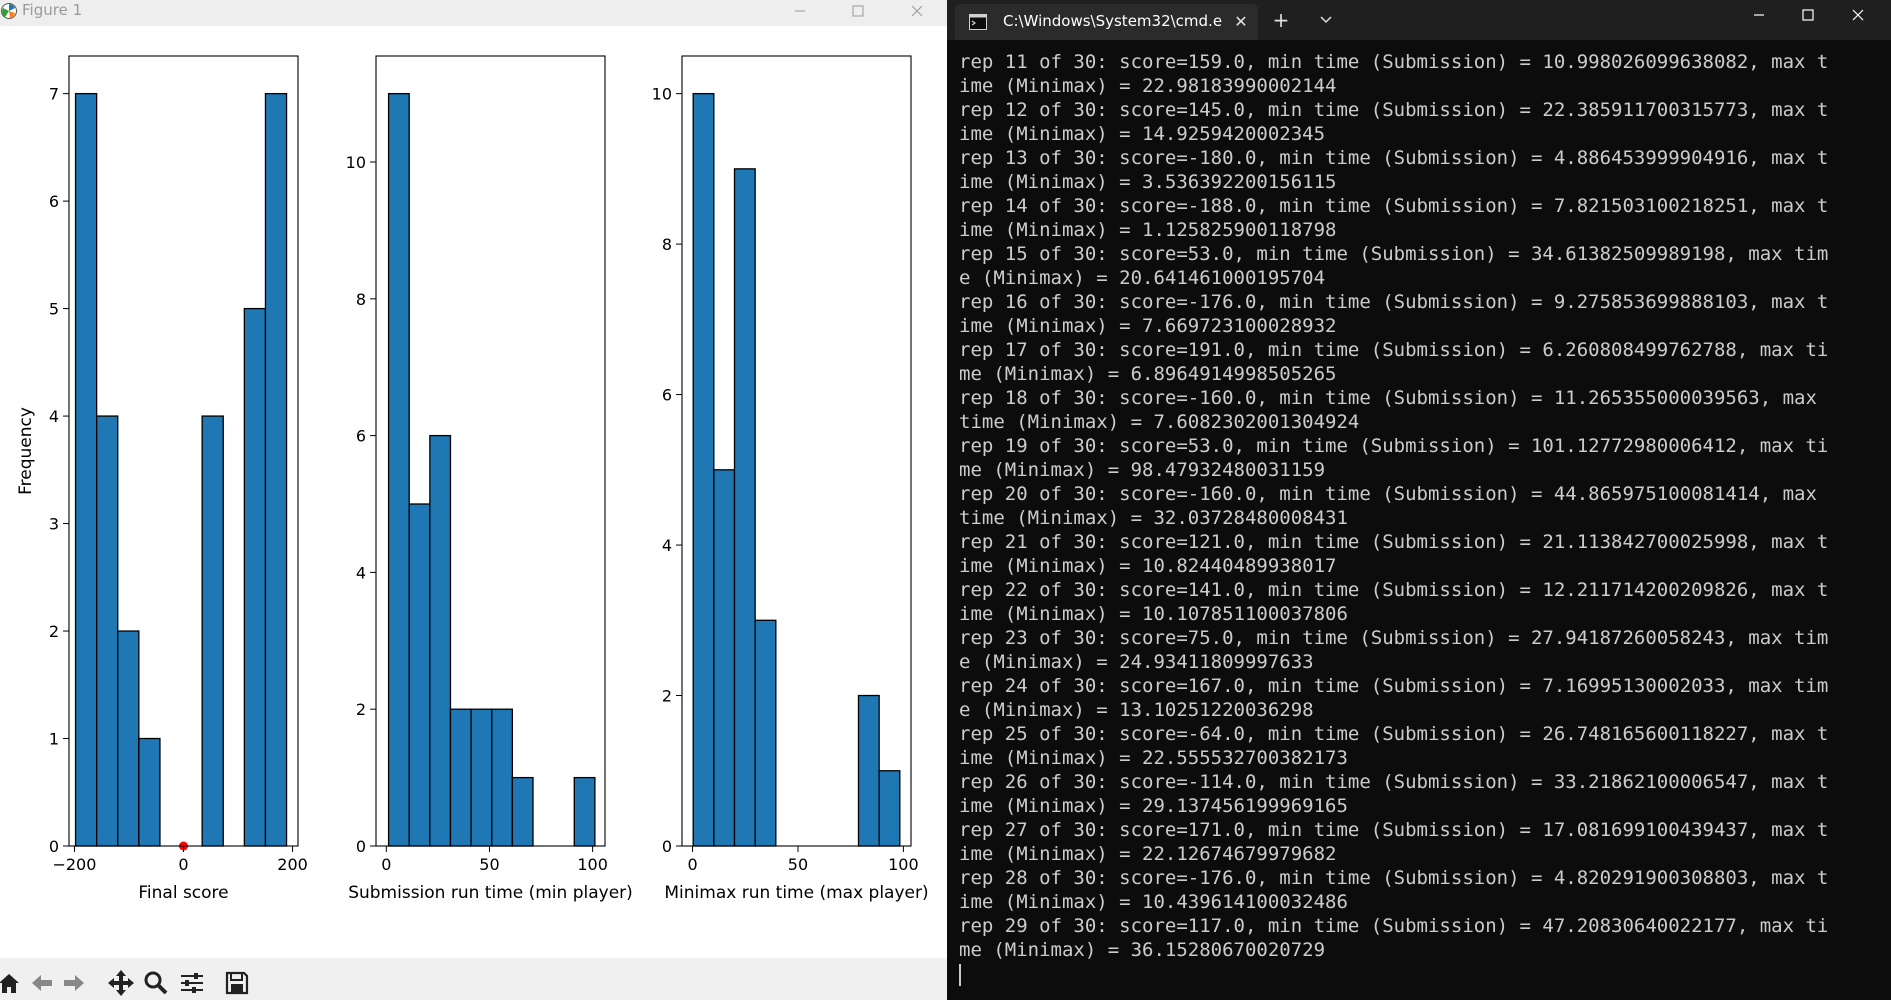  What do you see at coordinates (1858, 15) in the screenshot?
I see `terminal-close-button` at bounding box center [1858, 15].